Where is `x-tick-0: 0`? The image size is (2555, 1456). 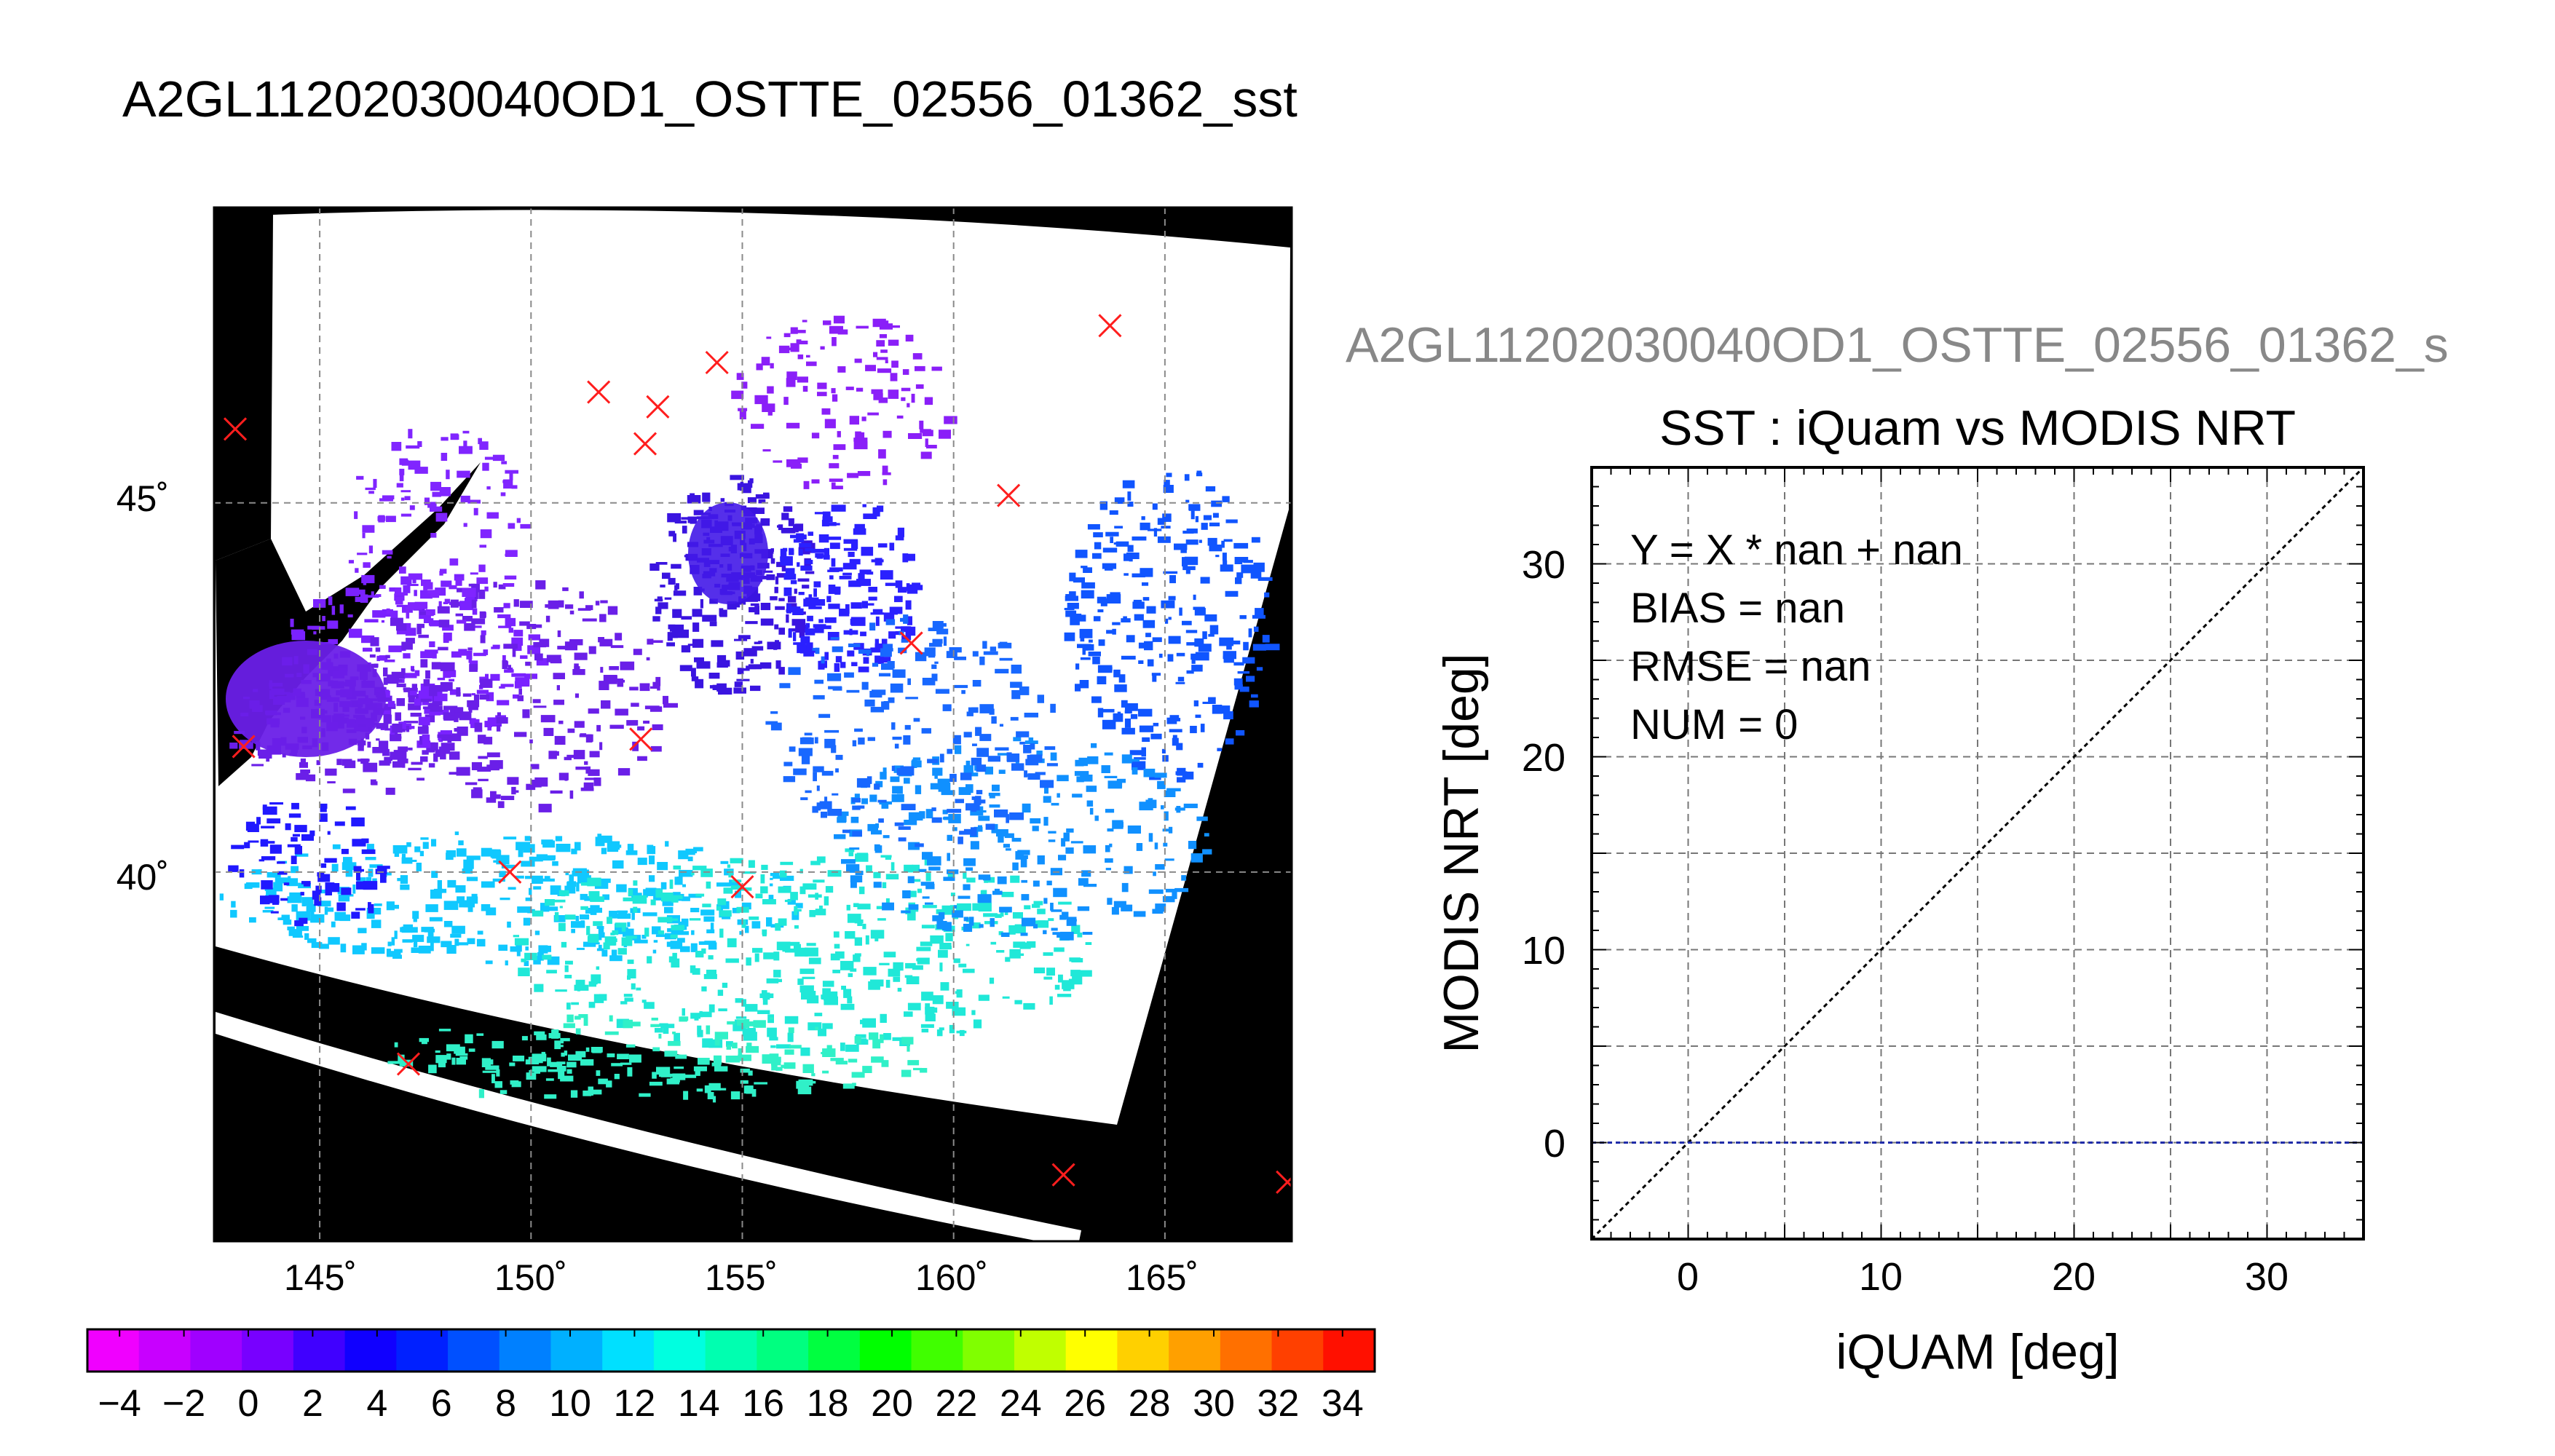 x-tick-0: 0 is located at coordinates (1688, 1277).